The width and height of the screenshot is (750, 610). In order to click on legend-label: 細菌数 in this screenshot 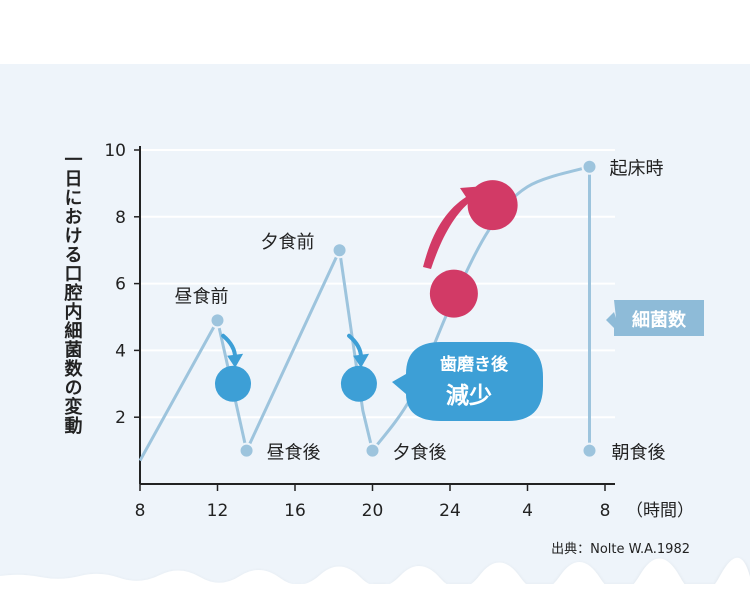, I will do `click(659, 320)`.